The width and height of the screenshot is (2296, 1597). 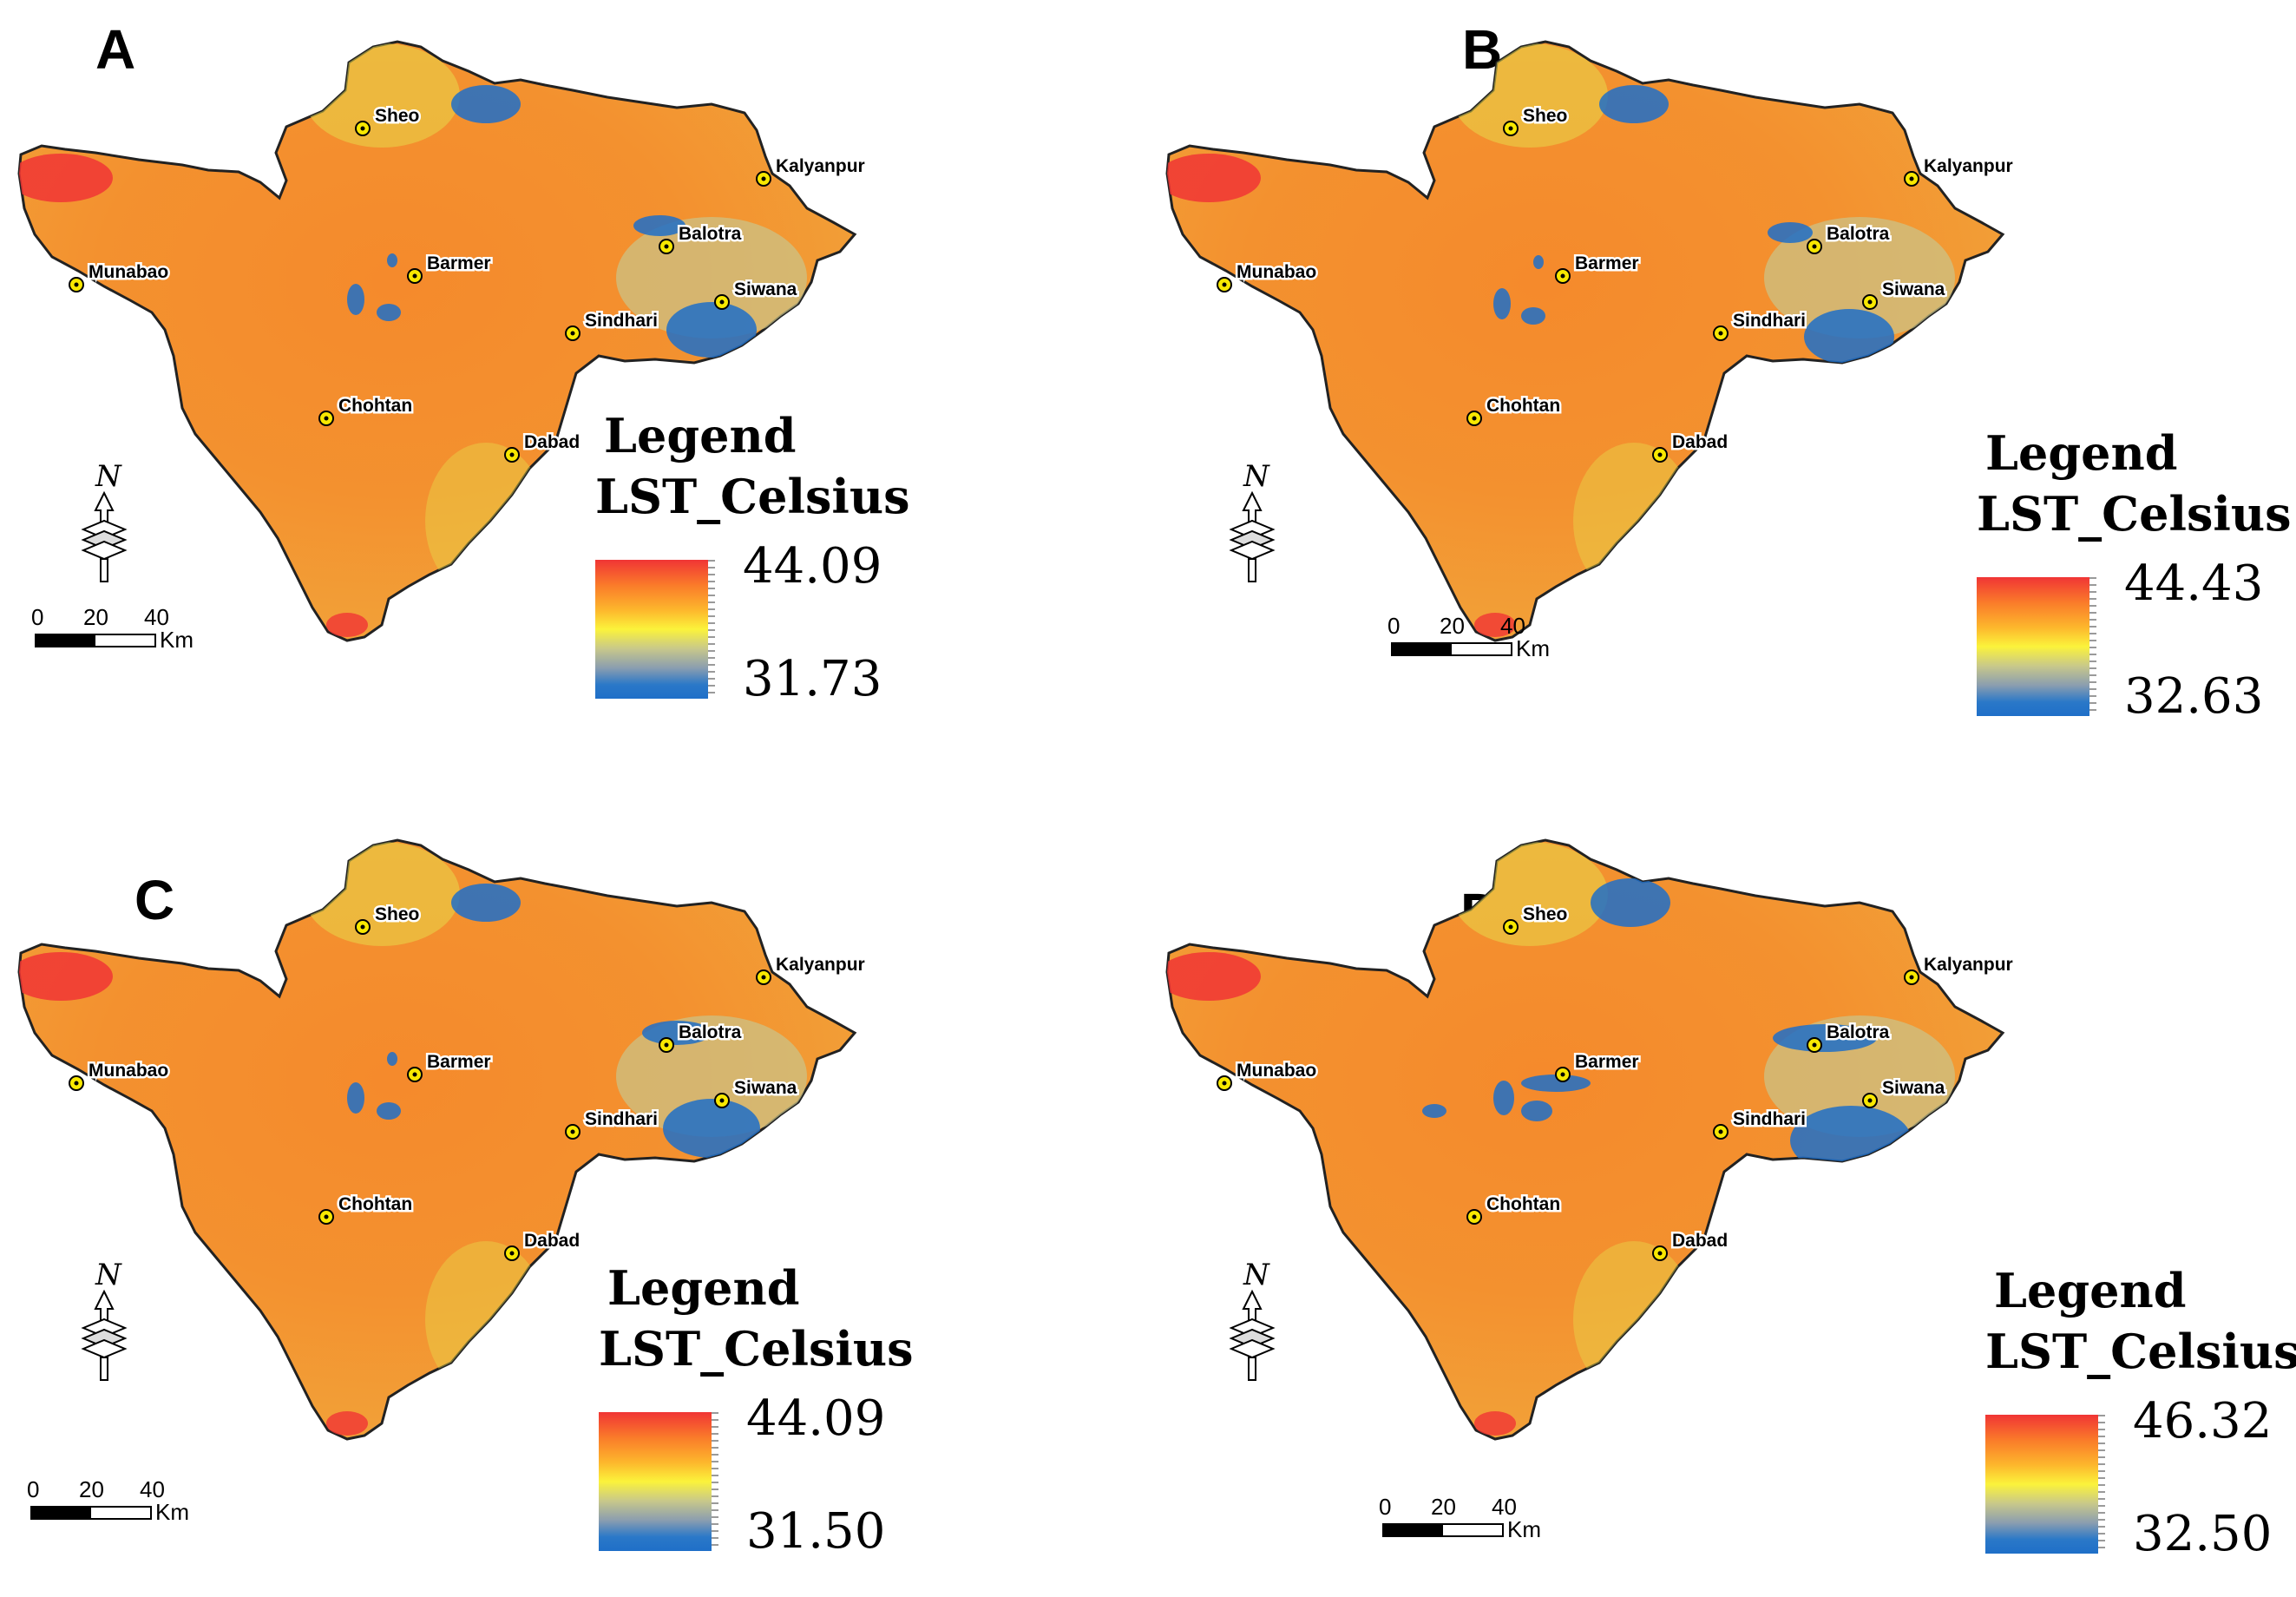 What do you see at coordinates (1523, 406) in the screenshot?
I see `town-label: Chohtan` at bounding box center [1523, 406].